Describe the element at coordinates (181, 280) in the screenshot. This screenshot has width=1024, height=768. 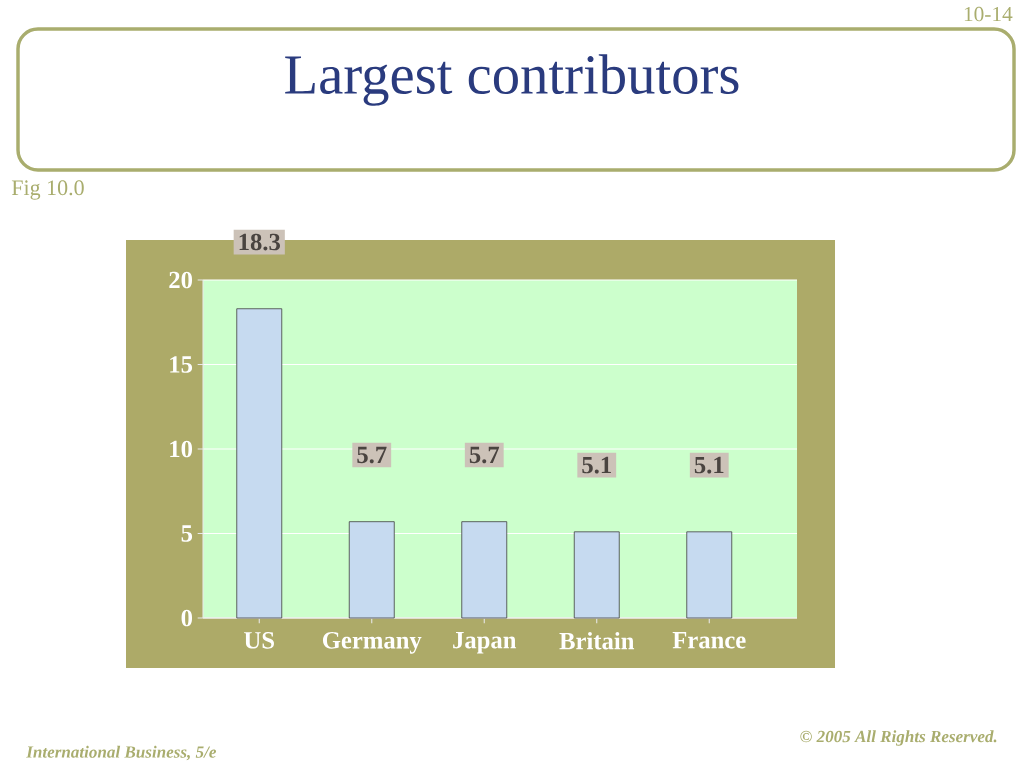
I see `y-tick-label: 20` at that location.